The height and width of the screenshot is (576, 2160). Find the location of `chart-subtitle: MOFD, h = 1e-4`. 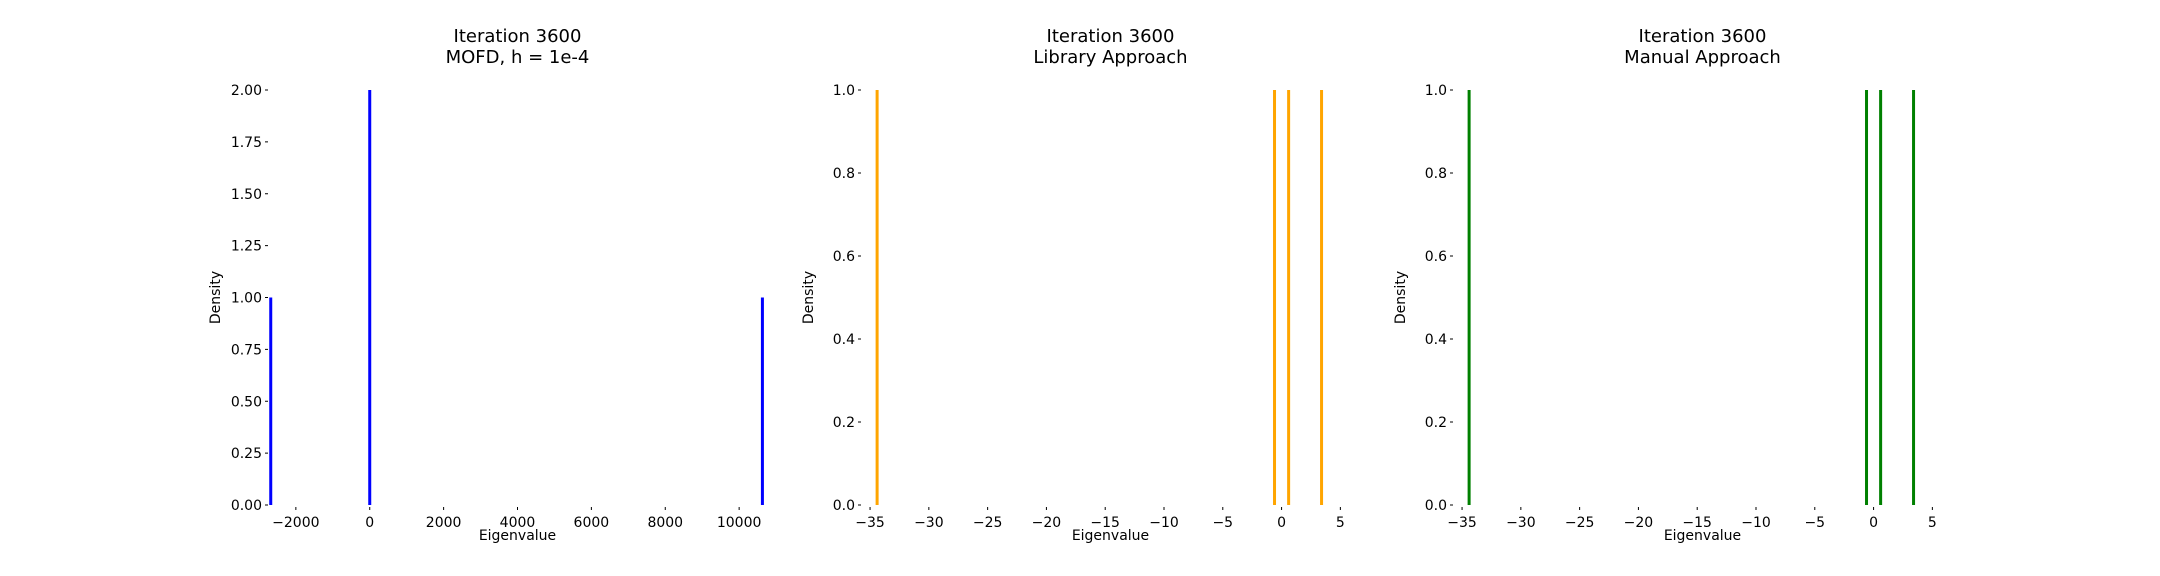

chart-subtitle: MOFD, h = 1e-4 is located at coordinates (518, 57).